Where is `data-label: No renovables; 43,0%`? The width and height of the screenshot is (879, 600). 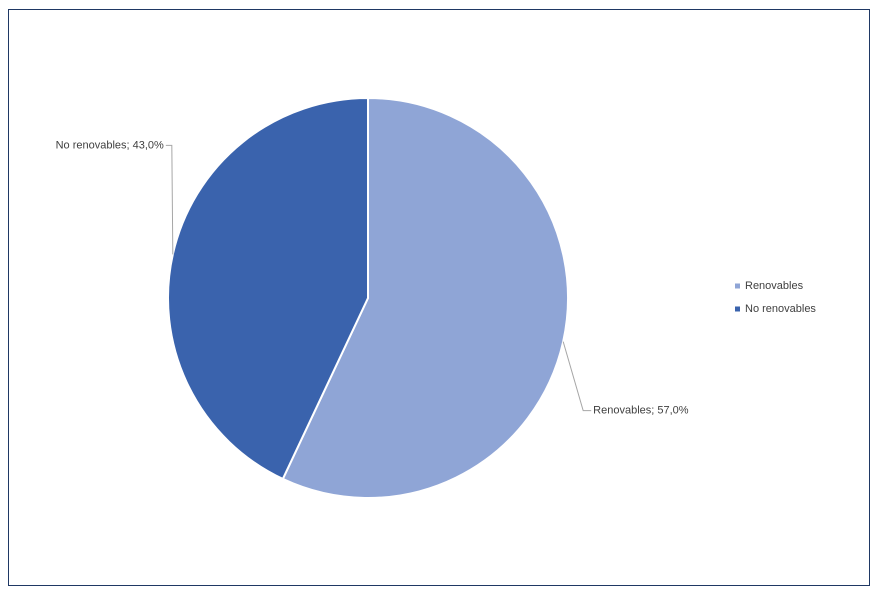 data-label: No renovables; 43,0% is located at coordinates (110, 145).